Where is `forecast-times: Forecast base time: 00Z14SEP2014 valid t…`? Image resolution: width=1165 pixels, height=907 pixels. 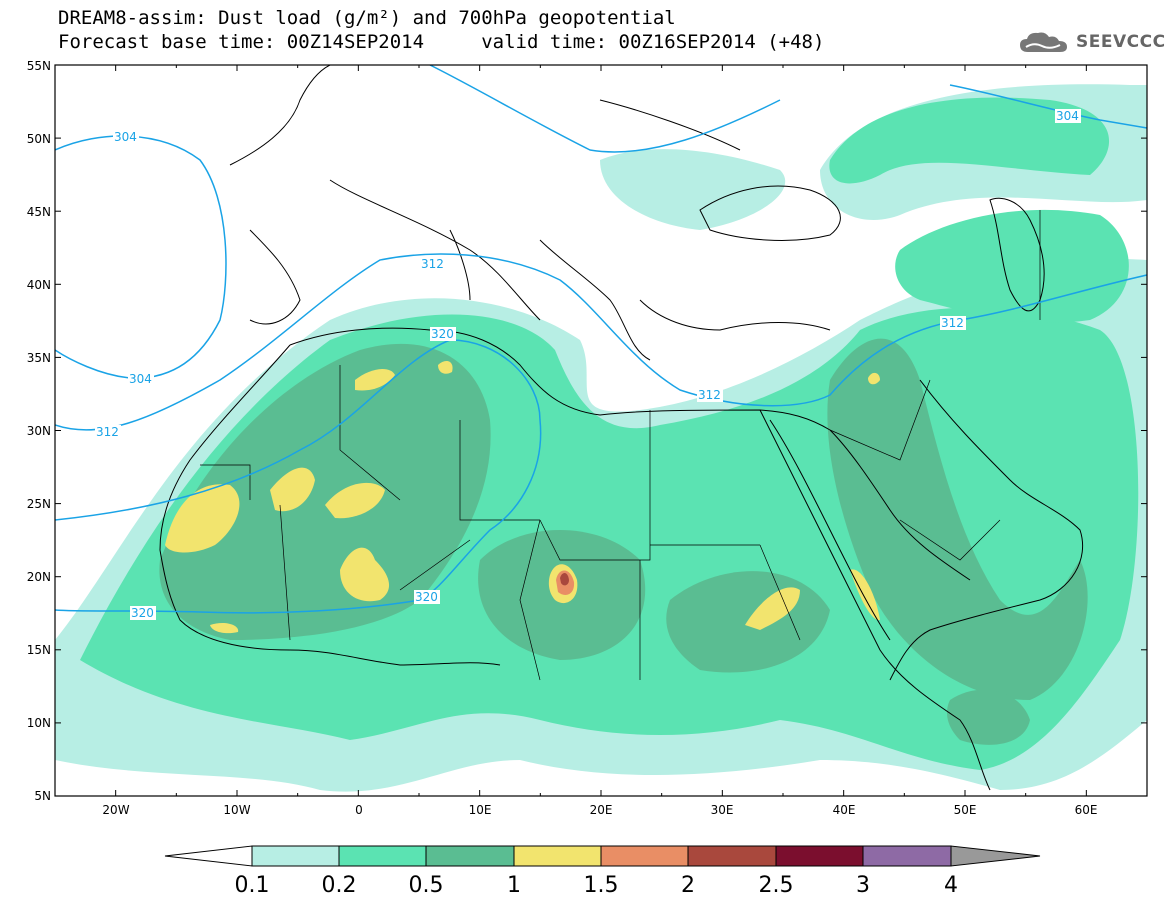
forecast-times: Forecast base time: 00Z14SEP2014 valid t… is located at coordinates (441, 42).